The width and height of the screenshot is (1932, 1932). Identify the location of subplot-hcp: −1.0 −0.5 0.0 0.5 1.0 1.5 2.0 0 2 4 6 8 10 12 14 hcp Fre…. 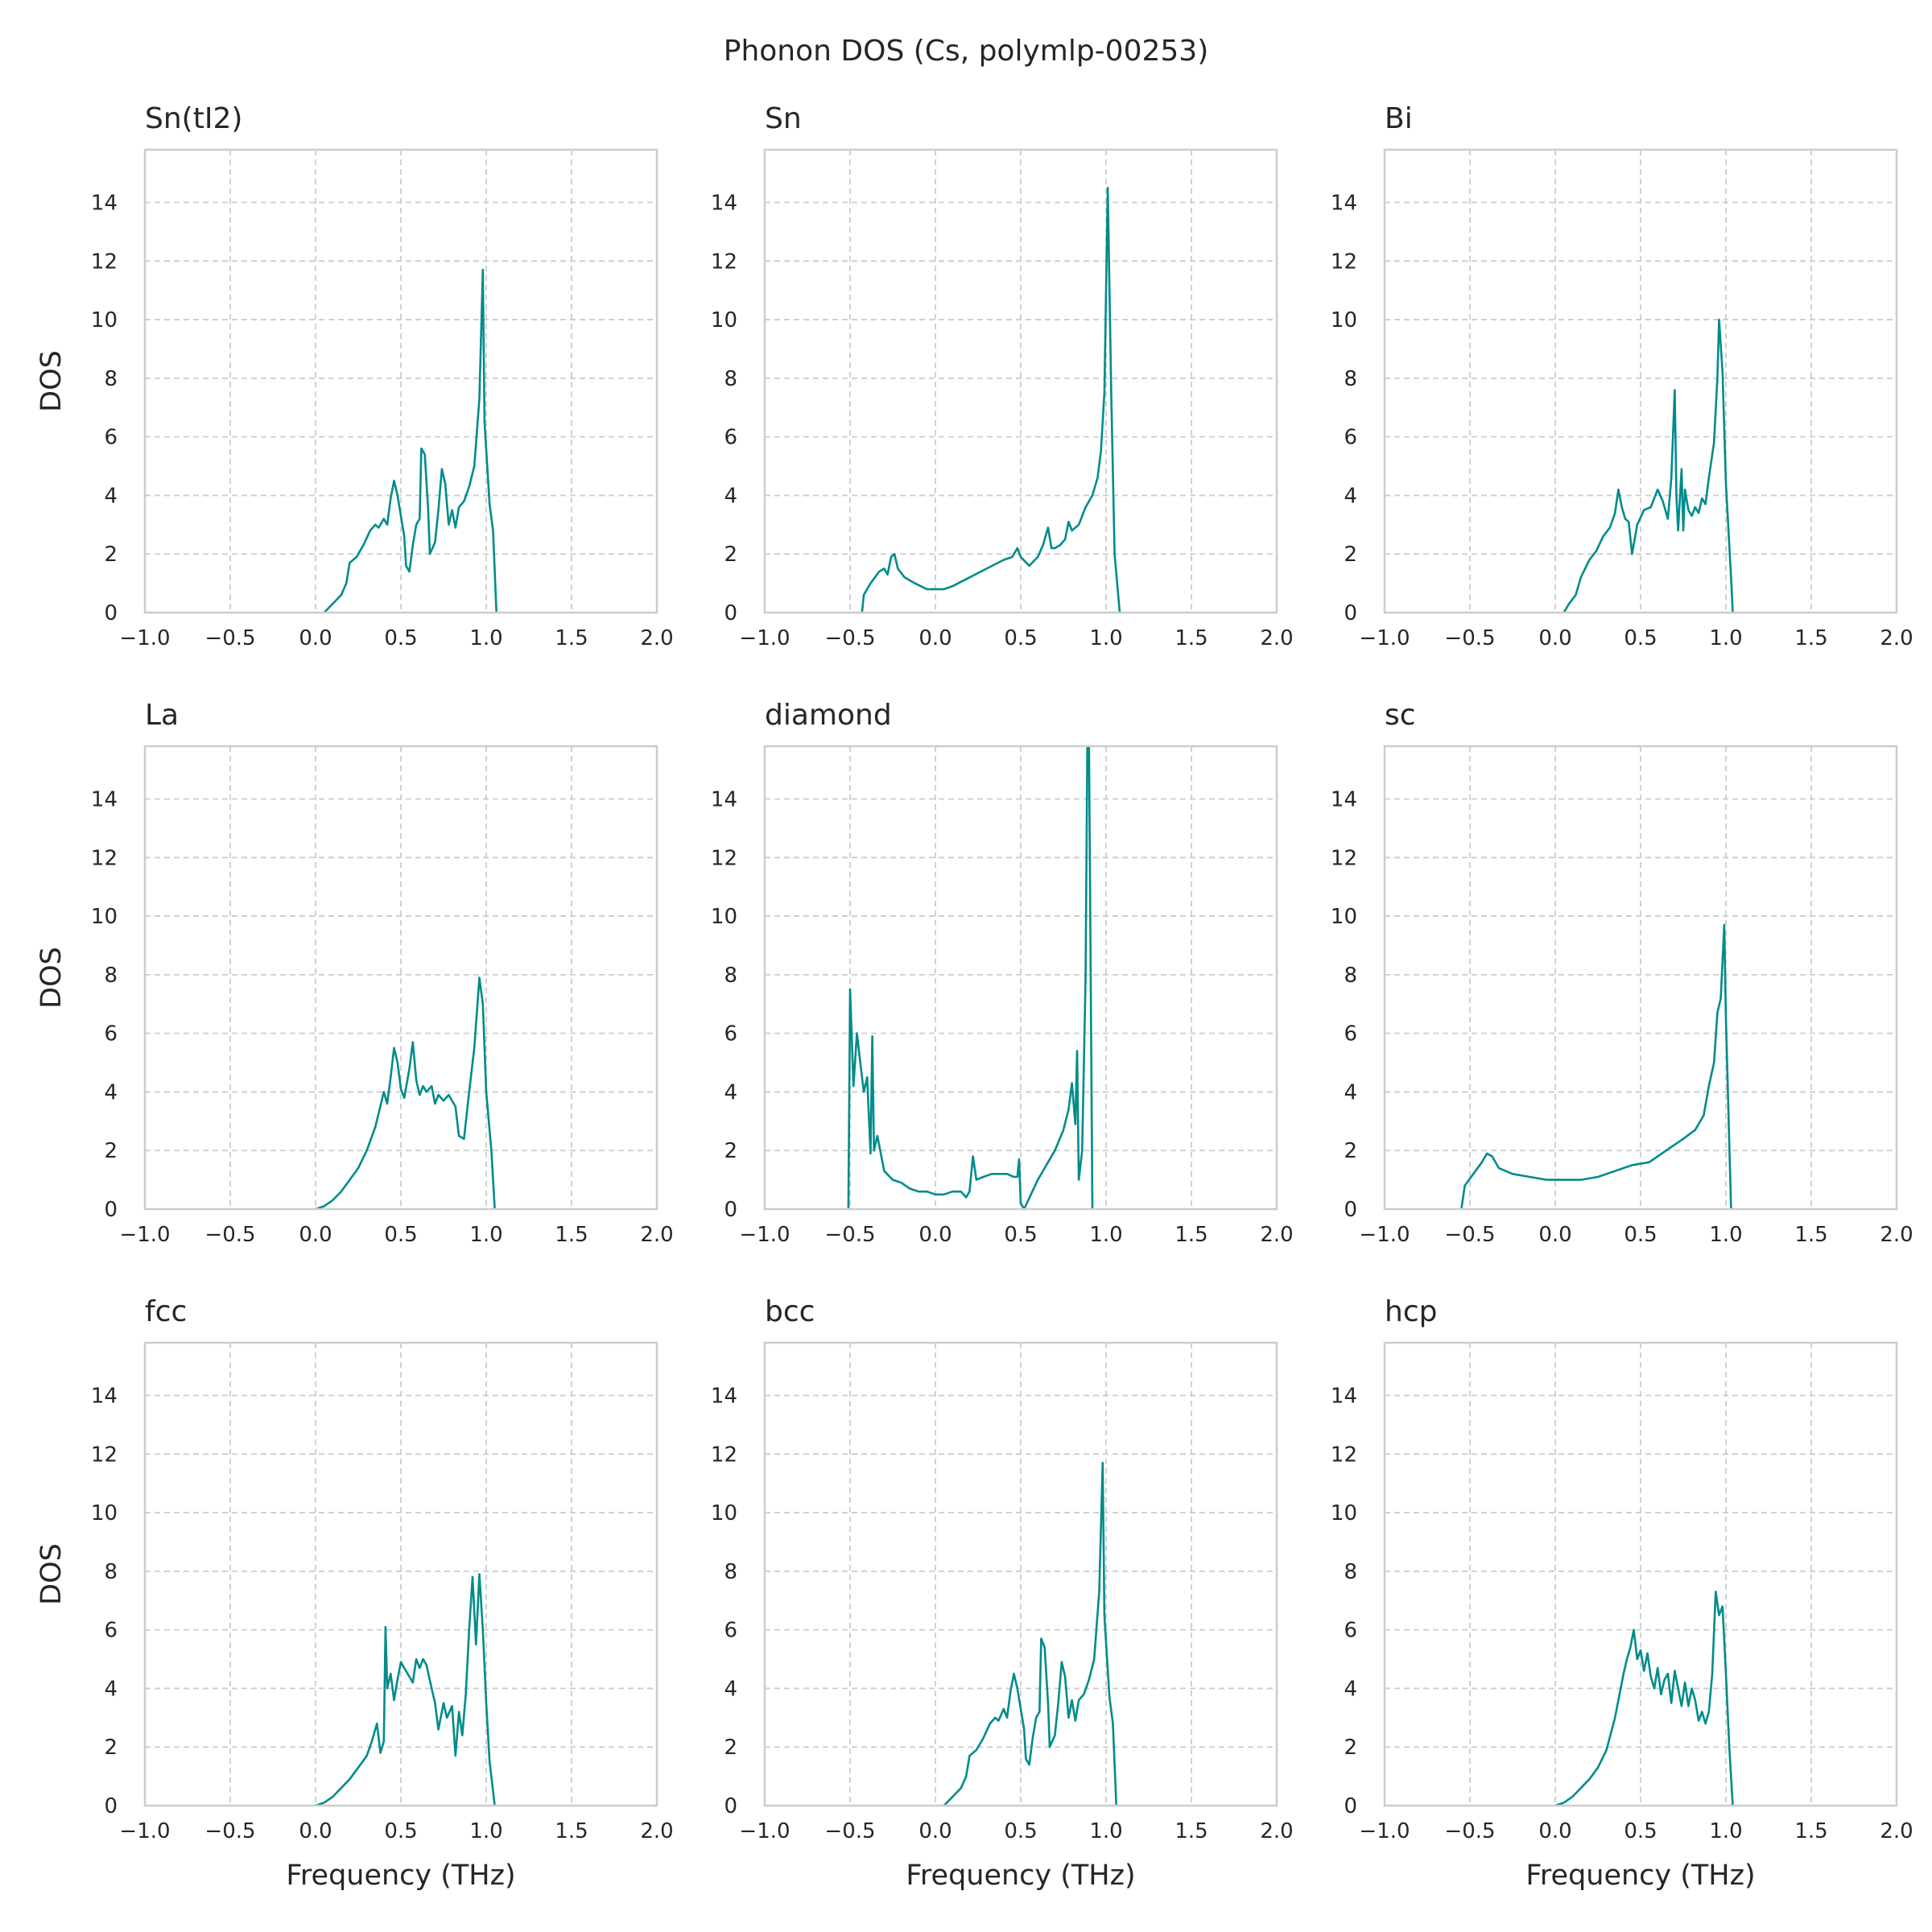
(1622, 1593).